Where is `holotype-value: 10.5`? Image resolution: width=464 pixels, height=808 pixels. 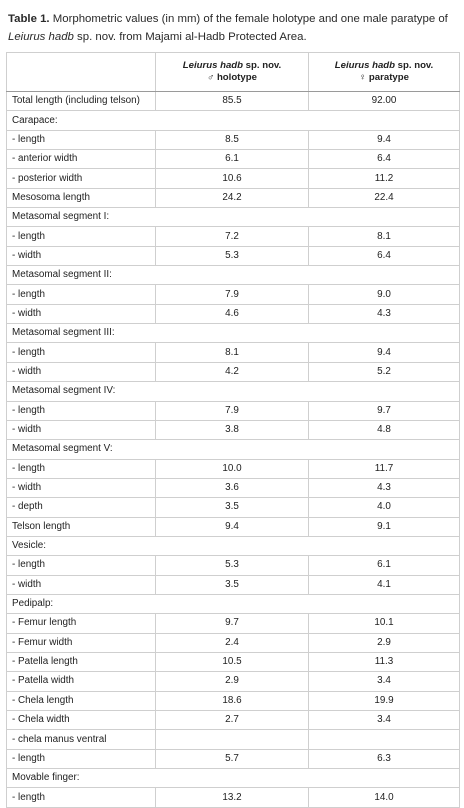 holotype-value: 10.5 is located at coordinates (232, 662).